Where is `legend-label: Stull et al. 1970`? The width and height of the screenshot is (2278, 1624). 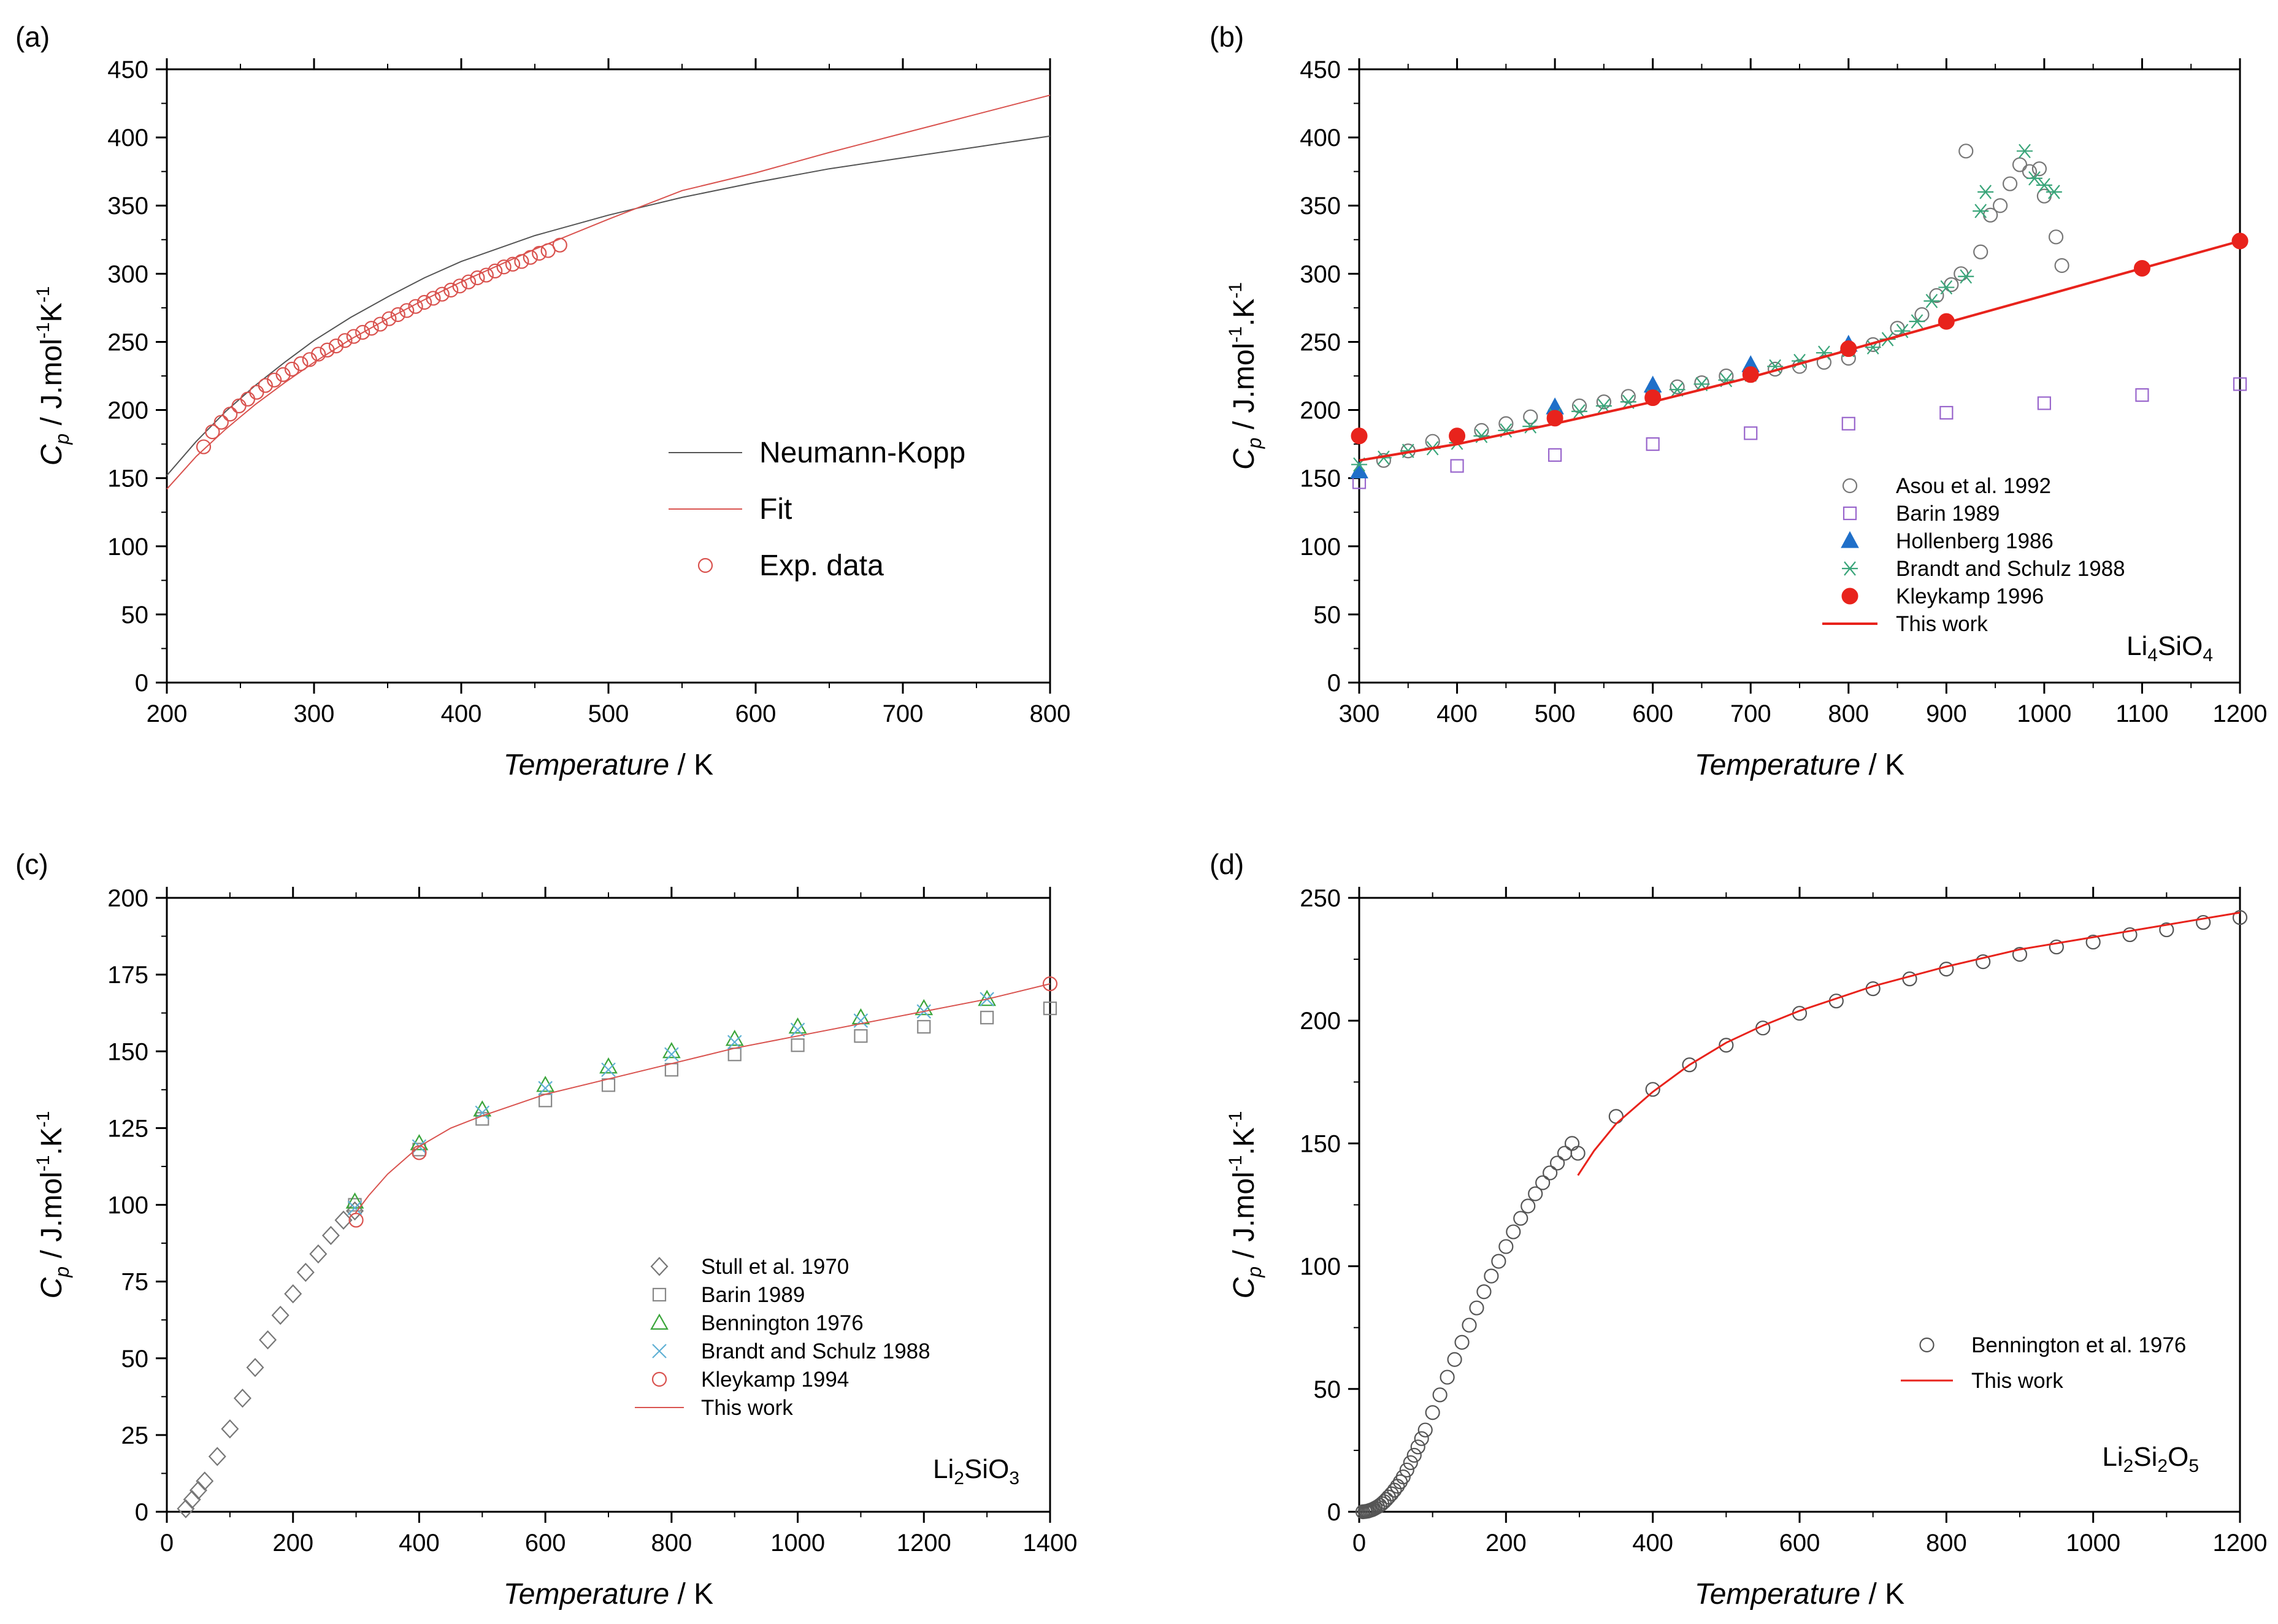
legend-label: Stull et al. 1970 is located at coordinates (775, 1267).